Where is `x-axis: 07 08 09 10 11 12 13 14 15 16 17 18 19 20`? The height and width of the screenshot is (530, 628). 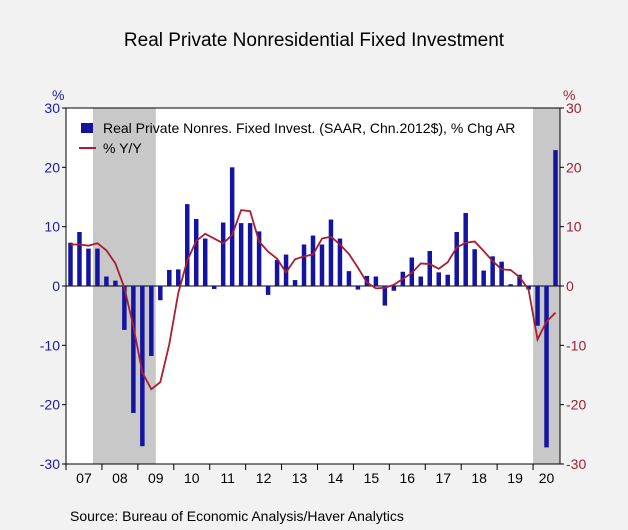
x-axis: 07 08 09 10 11 12 13 14 15 16 17 18 19 20 is located at coordinates (310, 475).